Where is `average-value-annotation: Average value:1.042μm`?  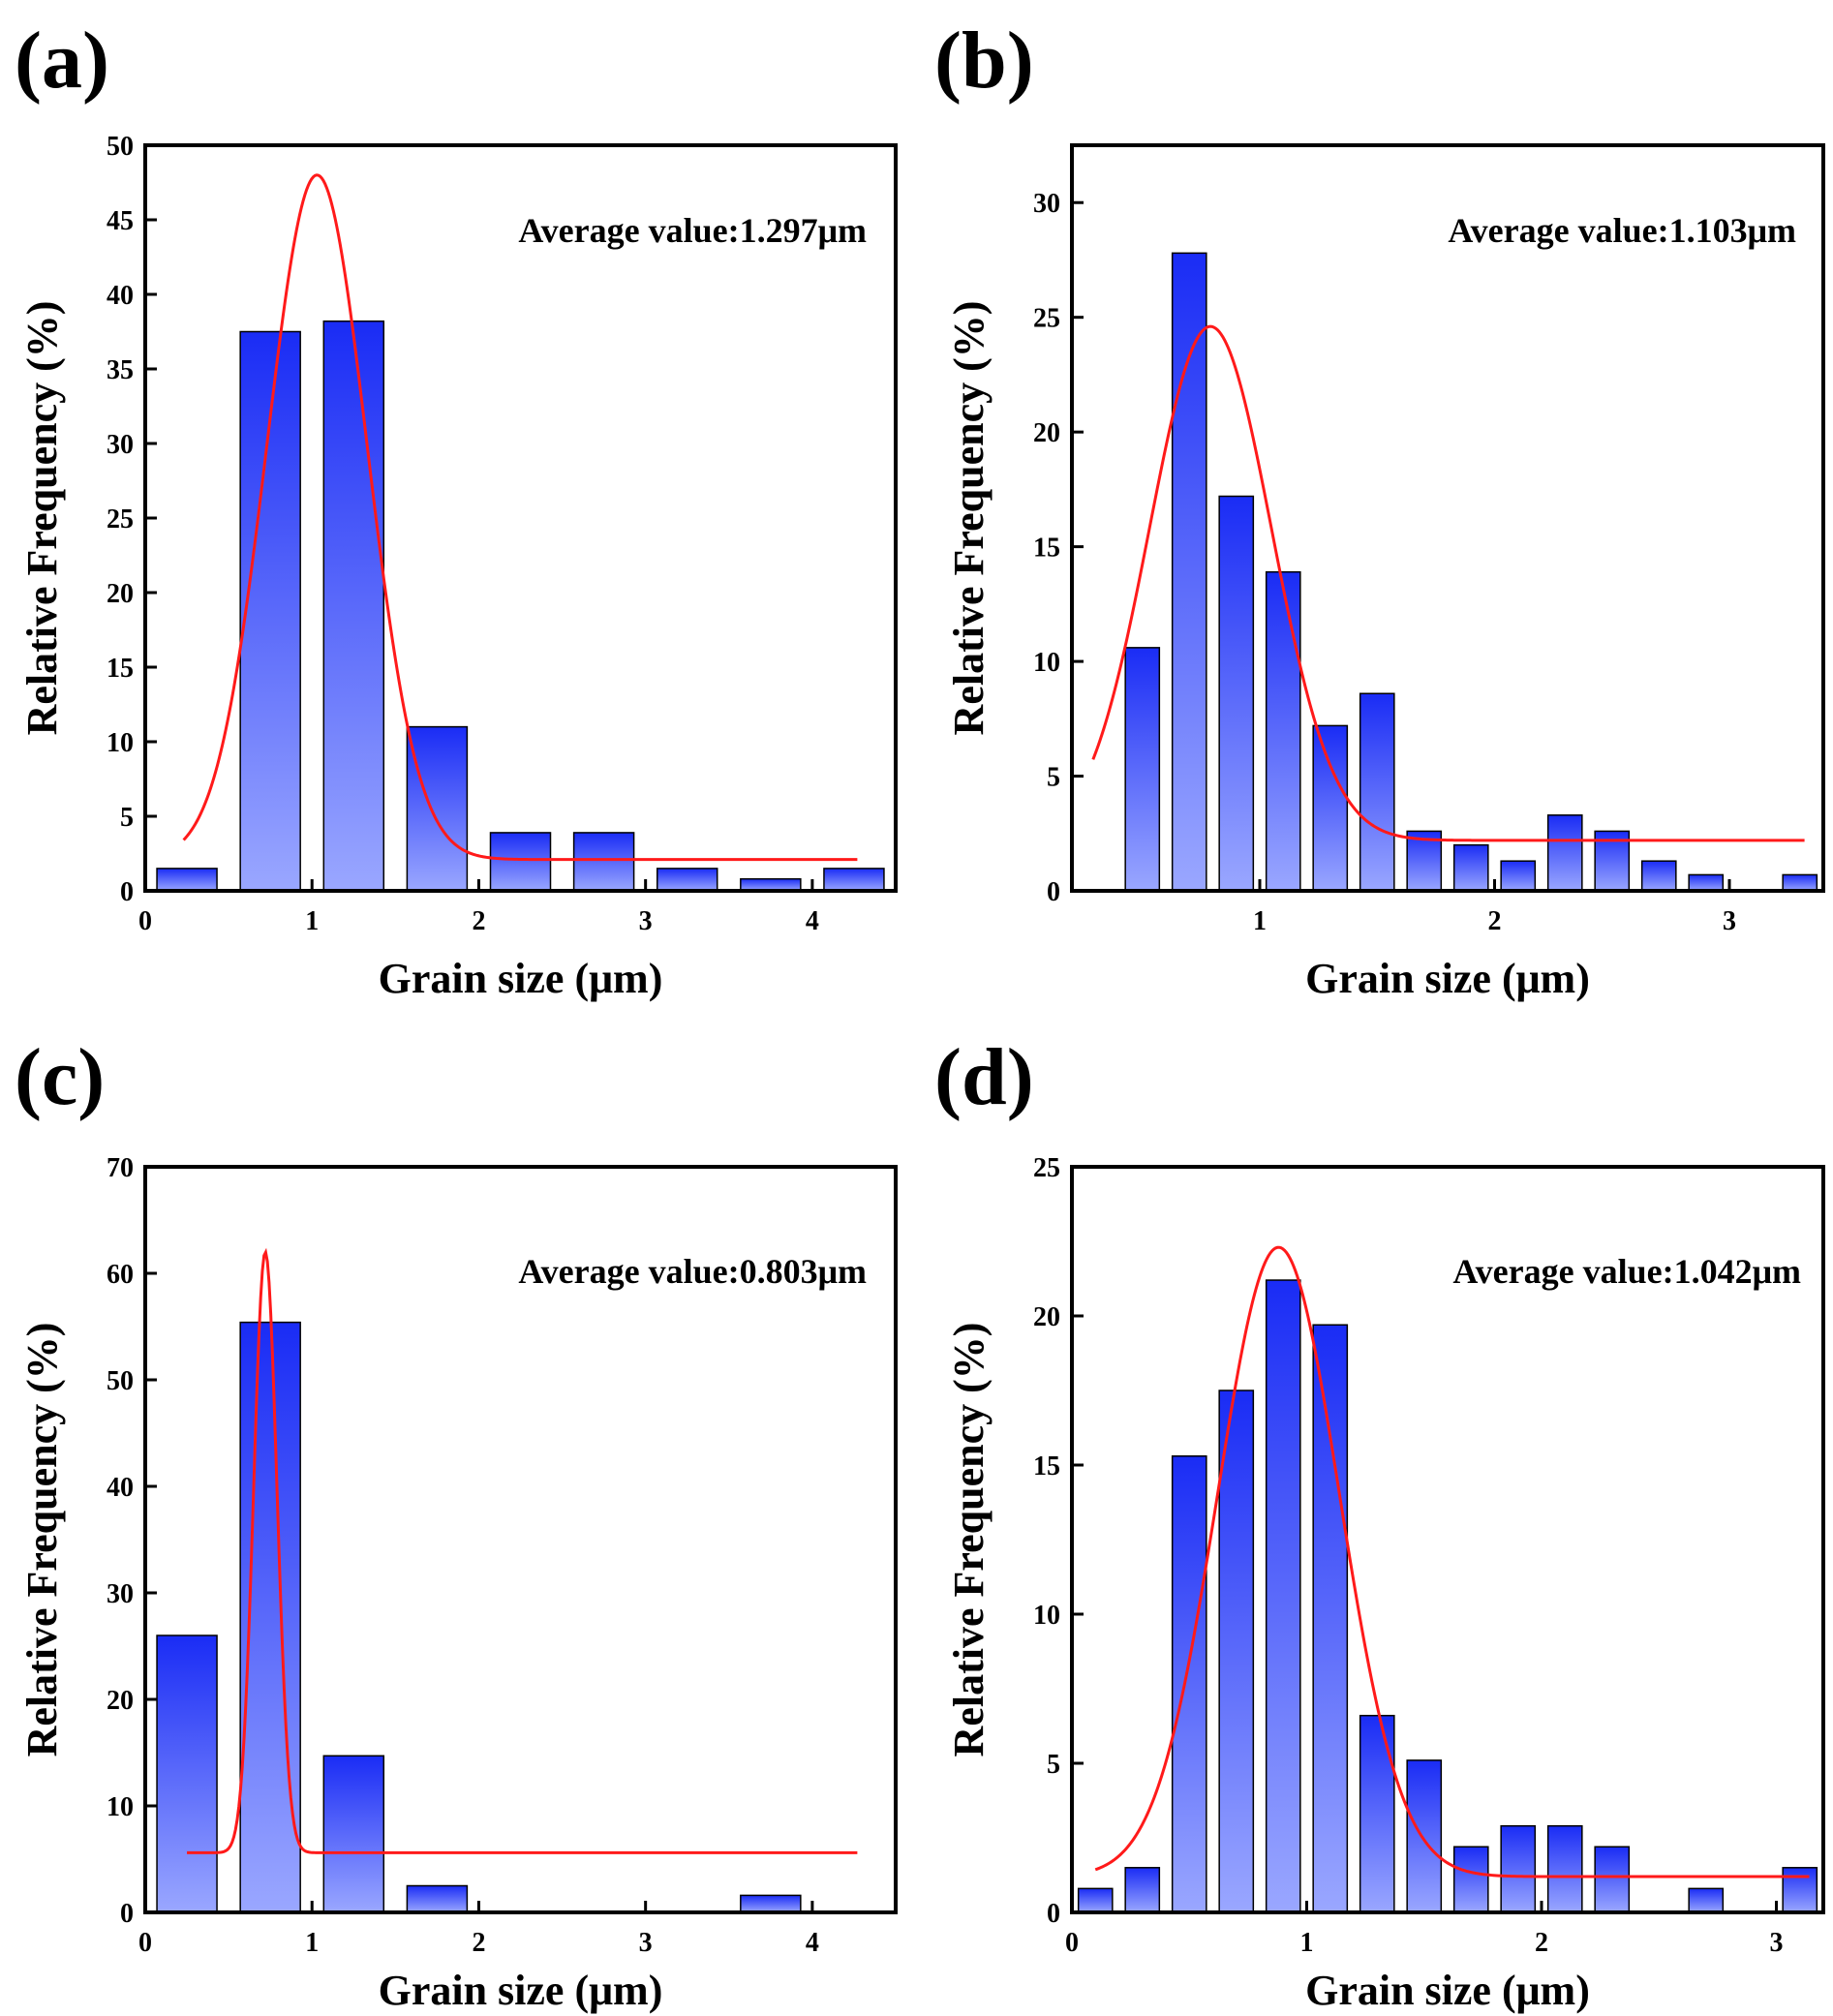
average-value-annotation: Average value:1.042μm is located at coordinates (1627, 1272).